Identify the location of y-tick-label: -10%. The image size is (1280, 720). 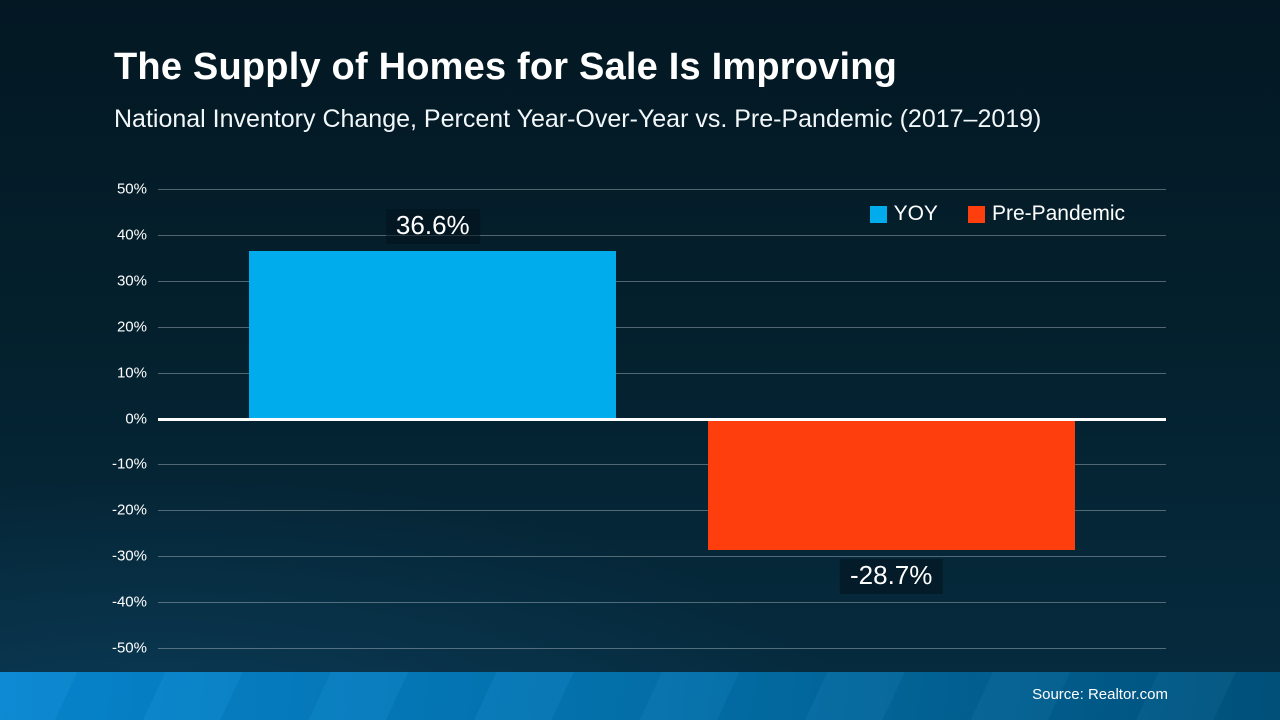
(129, 464).